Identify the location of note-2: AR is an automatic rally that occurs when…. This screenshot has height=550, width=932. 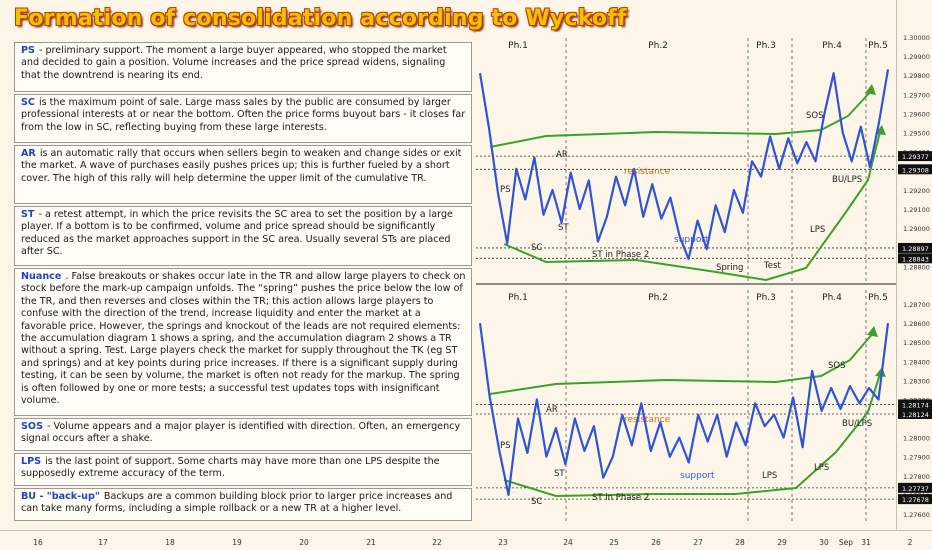
(243, 174).